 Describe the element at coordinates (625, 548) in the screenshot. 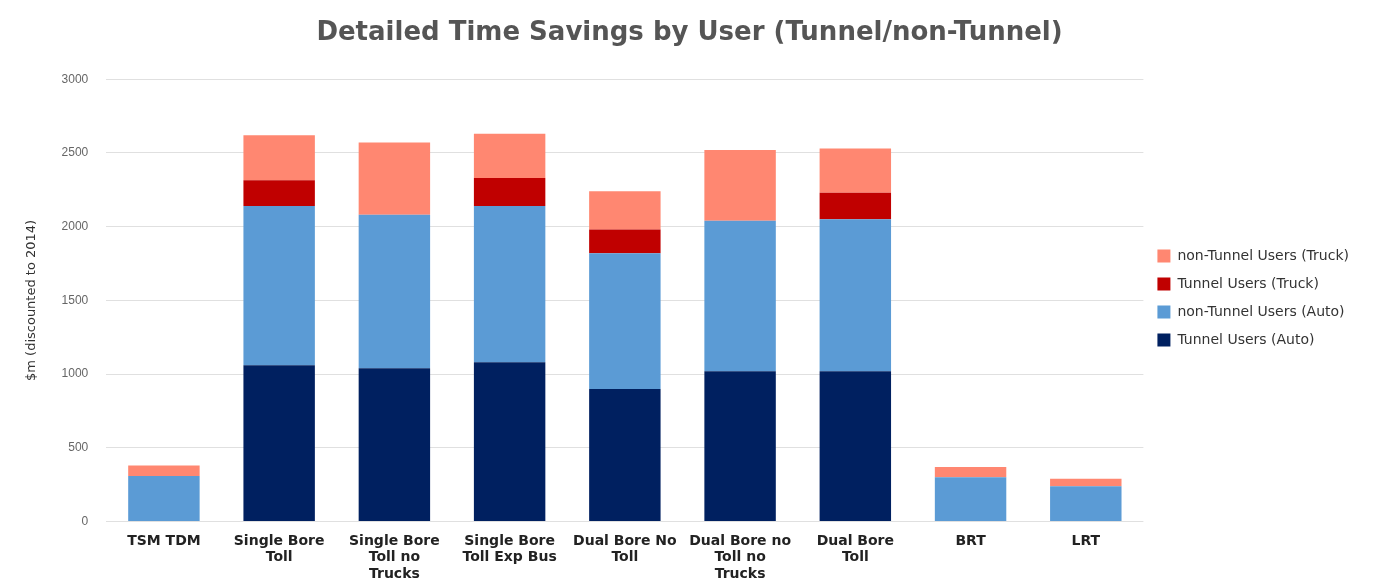

I see `x-tick-label: Dual Bore No Toll` at that location.